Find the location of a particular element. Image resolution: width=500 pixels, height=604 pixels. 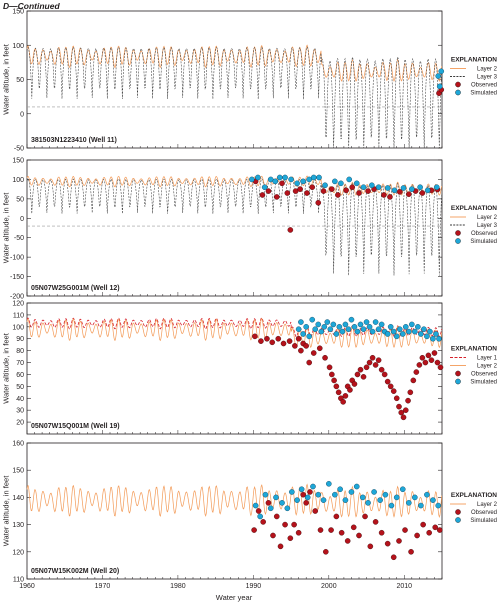

legend-label: Layer 2 is located at coordinates (487, 505).